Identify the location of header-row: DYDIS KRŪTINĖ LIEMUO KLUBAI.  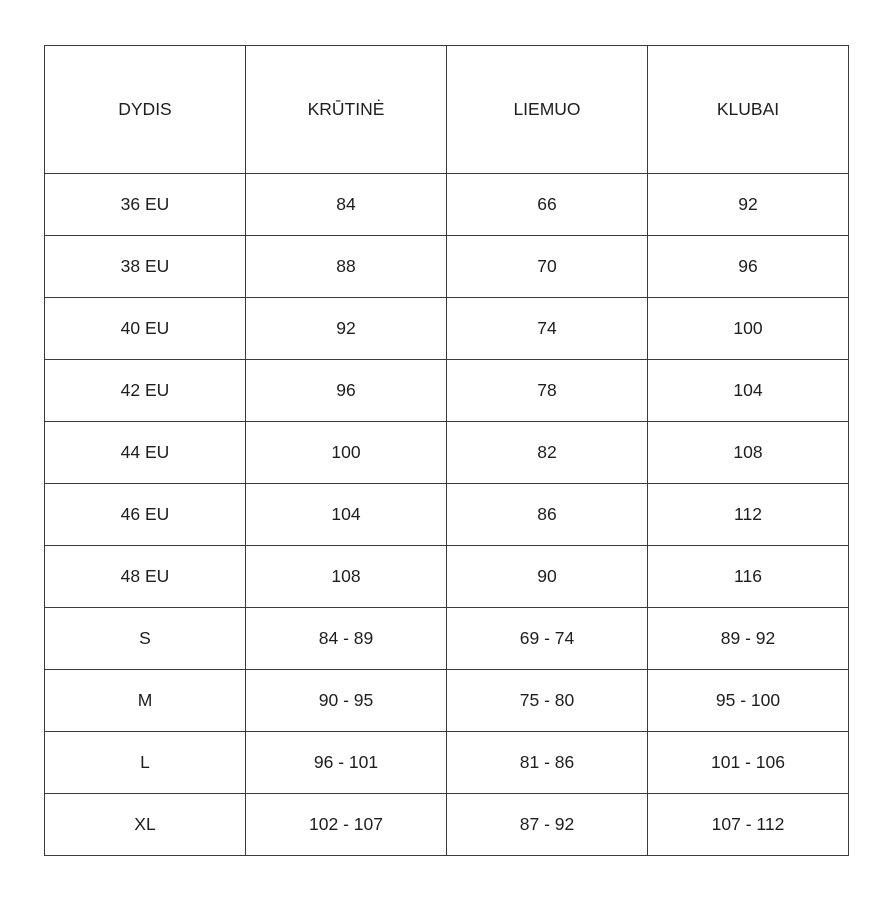
(446, 109).